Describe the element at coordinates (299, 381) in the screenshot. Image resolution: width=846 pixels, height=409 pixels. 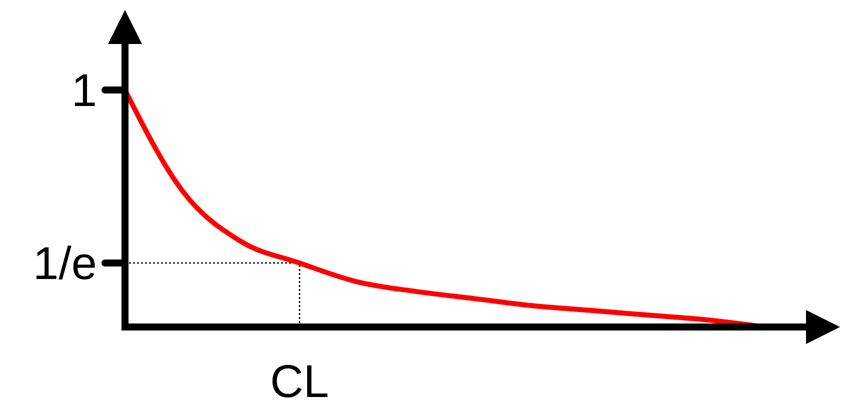
I see `text: CL` at that location.